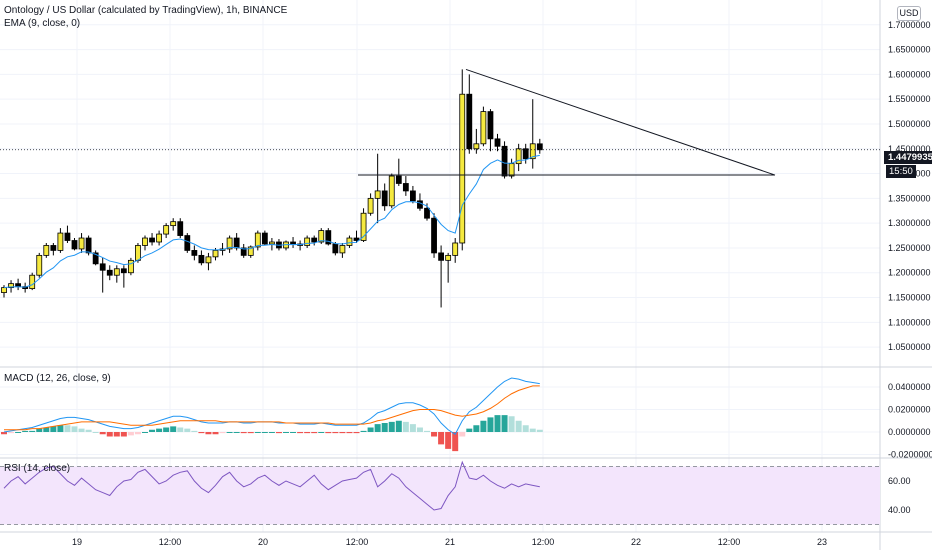 The height and width of the screenshot is (550, 932). Describe the element at coordinates (909, 410) in the screenshot. I see `macd-tick-label: 0.0200000` at that location.